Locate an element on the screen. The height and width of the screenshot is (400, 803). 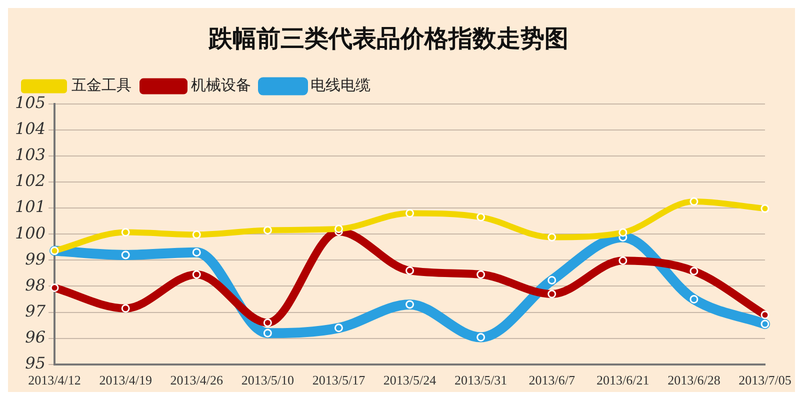
x-tick-label: 2013/4/26 is located at coordinates (197, 380).